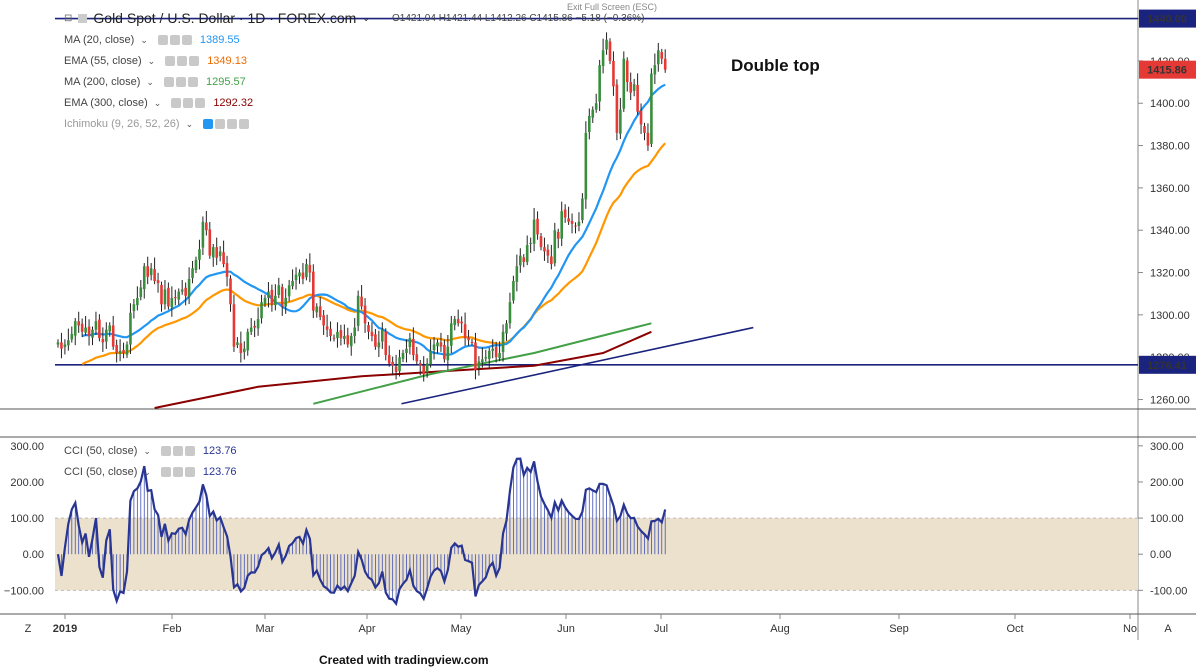 The image size is (1196, 670). What do you see at coordinates (68, 18) in the screenshot?
I see `collapse-icon: ⊟` at bounding box center [68, 18].